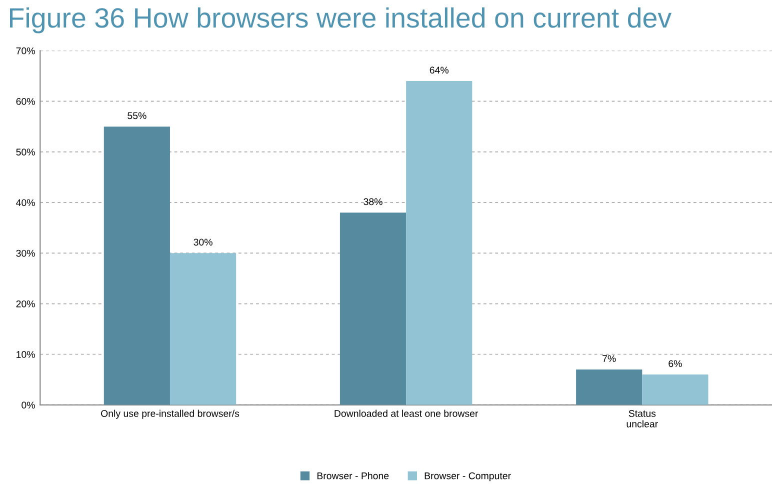 This screenshot has height=492, width=772. What do you see at coordinates (439, 70) in the screenshot?
I see `text: 64%` at bounding box center [439, 70].